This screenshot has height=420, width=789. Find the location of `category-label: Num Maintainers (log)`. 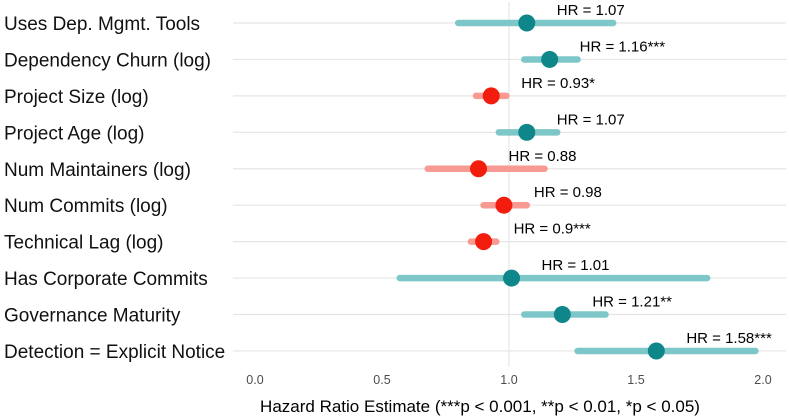

category-label: Num Maintainers (log) is located at coordinates (97, 170).